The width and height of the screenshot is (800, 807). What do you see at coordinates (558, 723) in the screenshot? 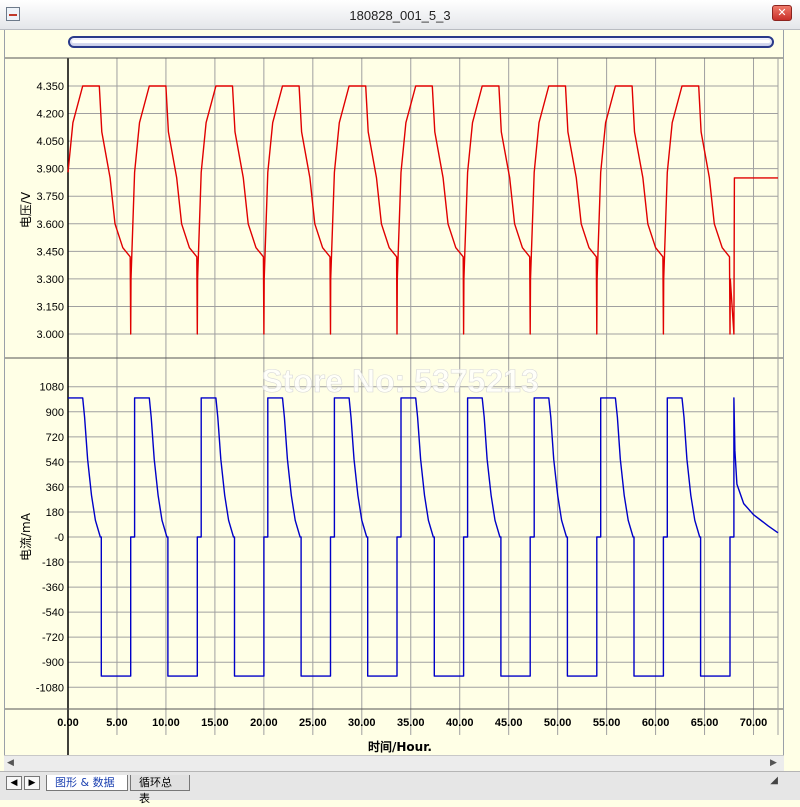
I see `x-tick-label: 50.00` at bounding box center [558, 723].